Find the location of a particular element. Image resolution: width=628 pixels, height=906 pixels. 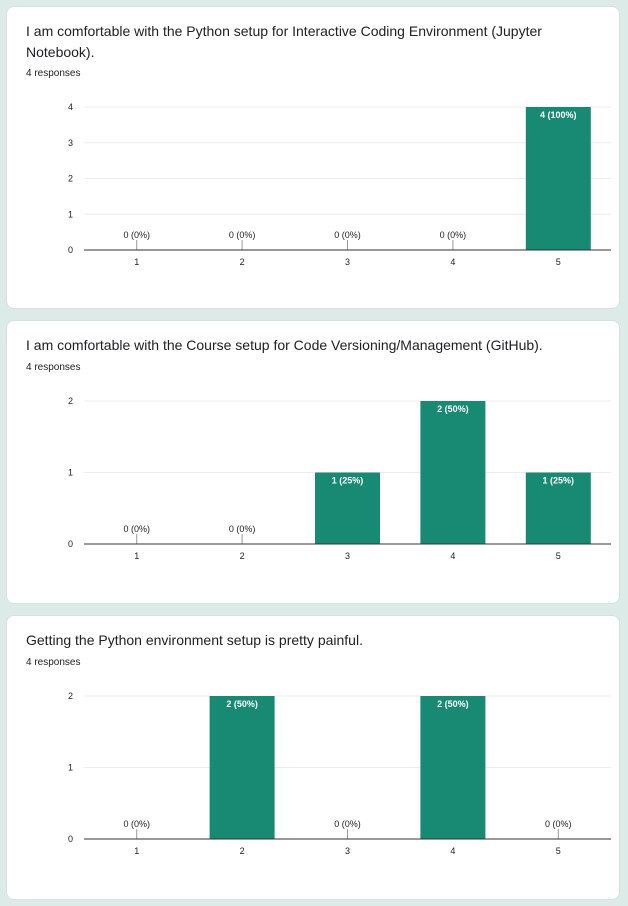

data-label: 4 (100%) is located at coordinates (558, 115).